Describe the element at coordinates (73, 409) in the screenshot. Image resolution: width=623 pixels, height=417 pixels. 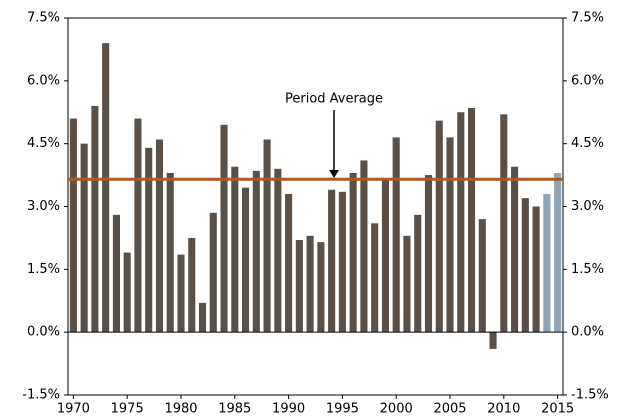
I see `x-tick-label: 1970` at that location.